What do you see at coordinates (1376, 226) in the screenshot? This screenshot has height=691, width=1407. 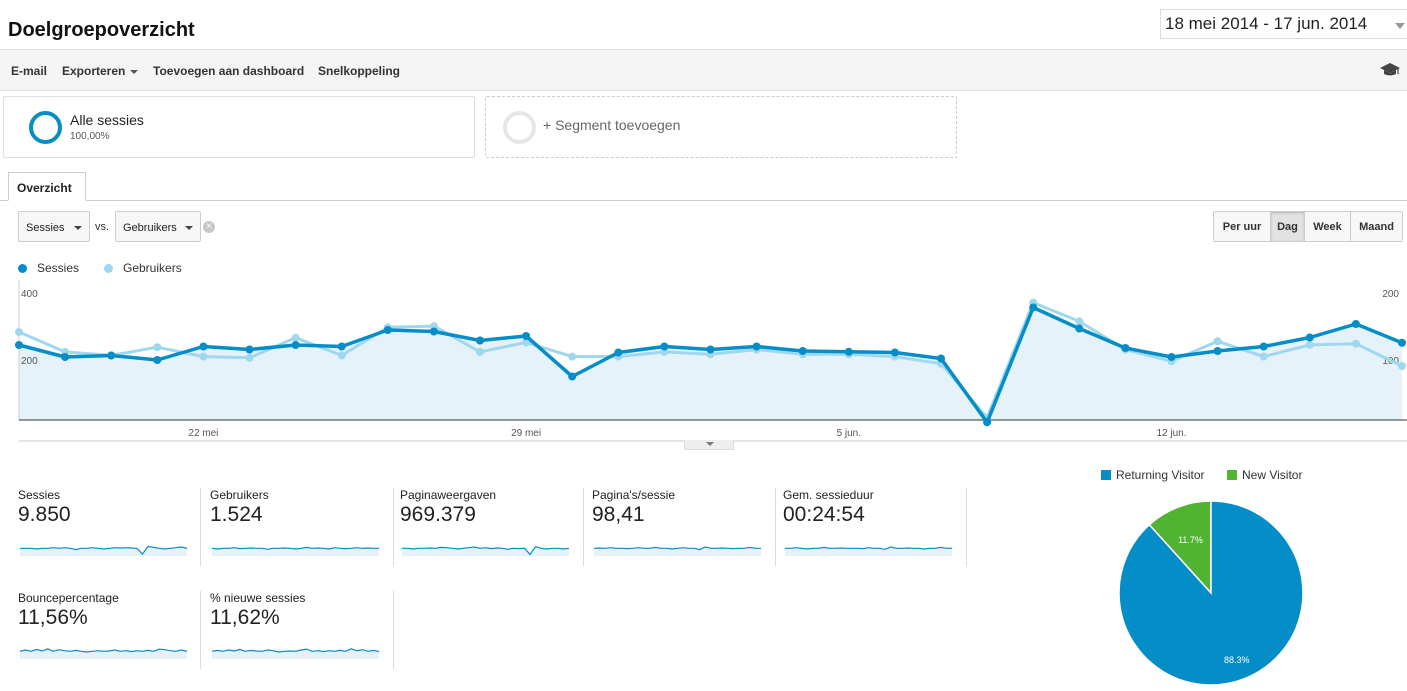 I see `period-month-button: Maand` at bounding box center [1376, 226].